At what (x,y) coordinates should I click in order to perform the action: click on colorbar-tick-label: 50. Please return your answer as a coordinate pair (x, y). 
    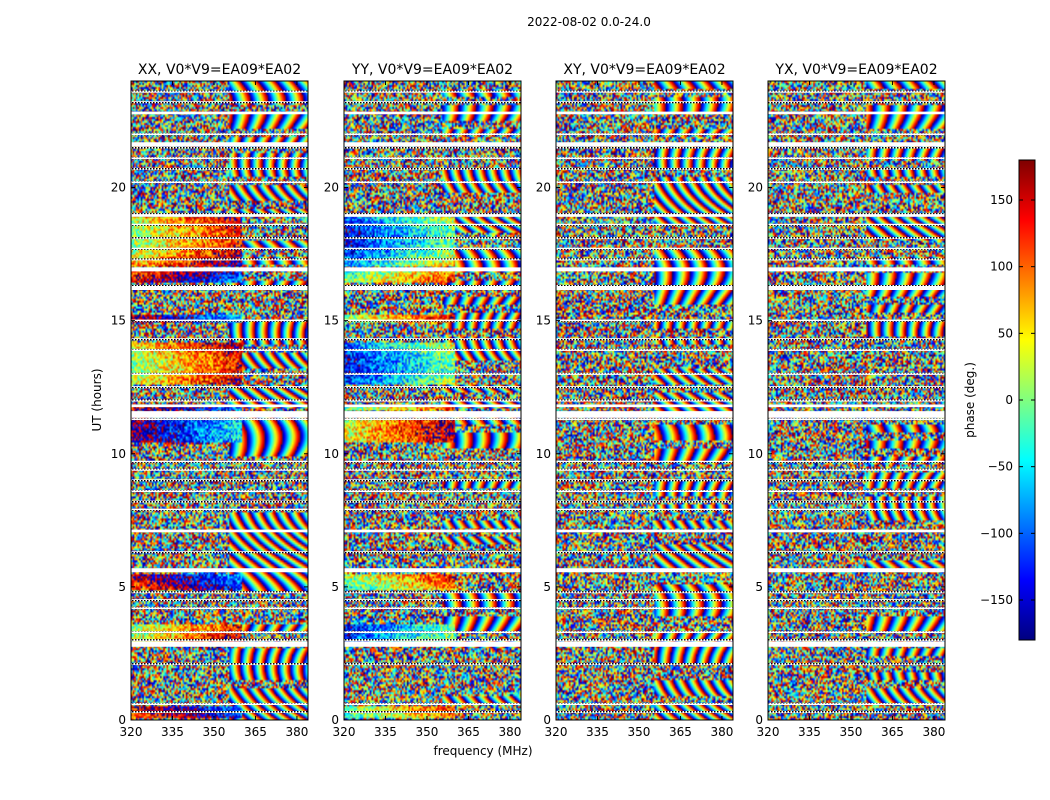
    Looking at the image, I should click on (1005, 333).